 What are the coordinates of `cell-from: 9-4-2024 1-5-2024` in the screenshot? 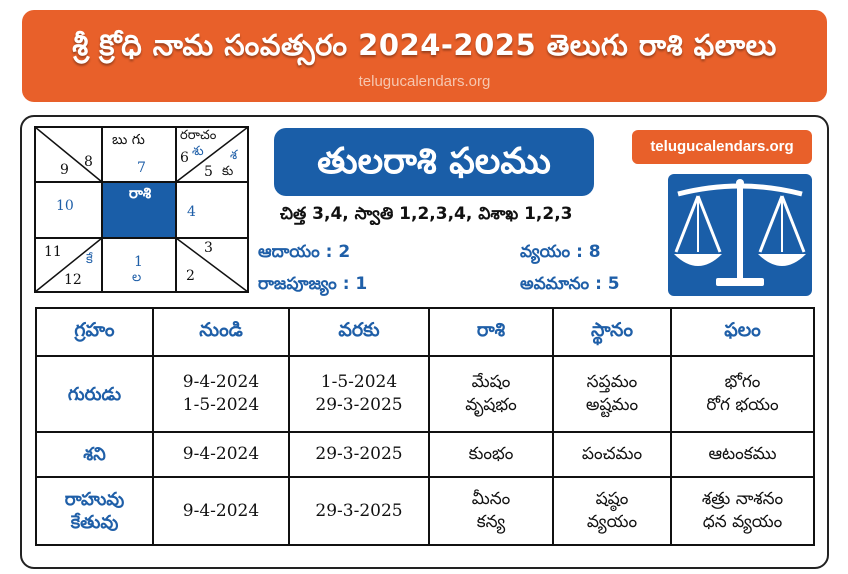 It's located at (221, 394).